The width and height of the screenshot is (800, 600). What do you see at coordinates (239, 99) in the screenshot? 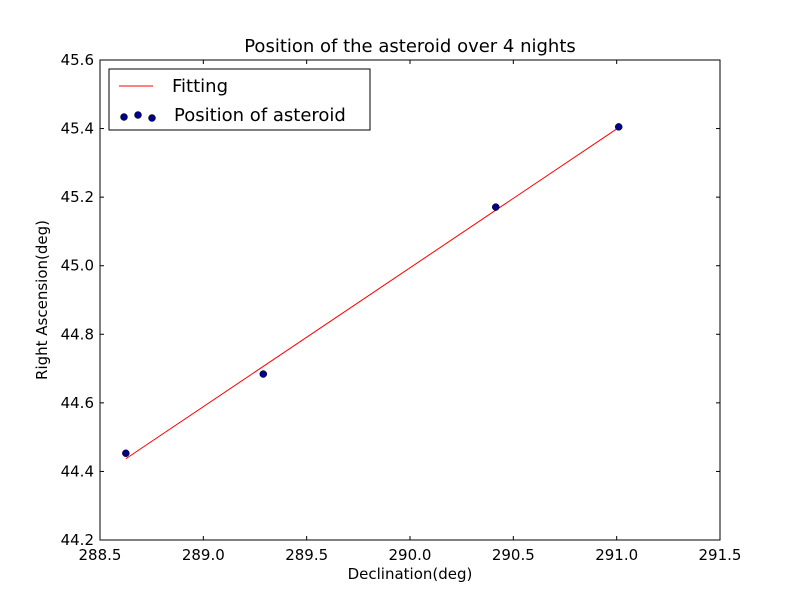
I see `legend: Fitting Position of asteroid` at bounding box center [239, 99].